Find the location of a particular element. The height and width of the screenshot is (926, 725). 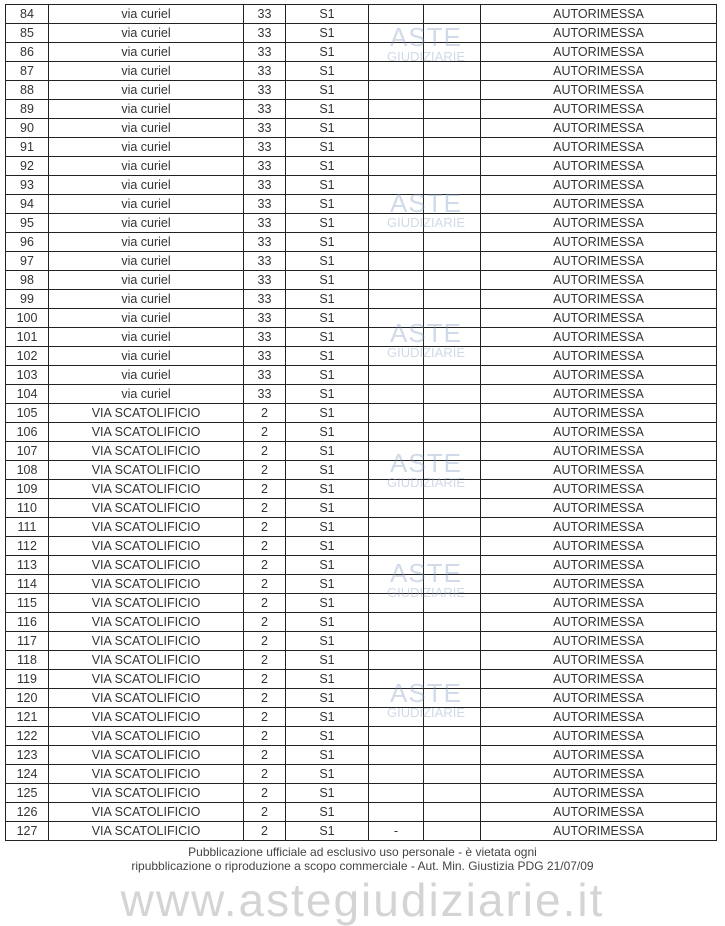

table-row: 89 via curiel 33 S1 AUTORIMESSA is located at coordinates (361, 109).